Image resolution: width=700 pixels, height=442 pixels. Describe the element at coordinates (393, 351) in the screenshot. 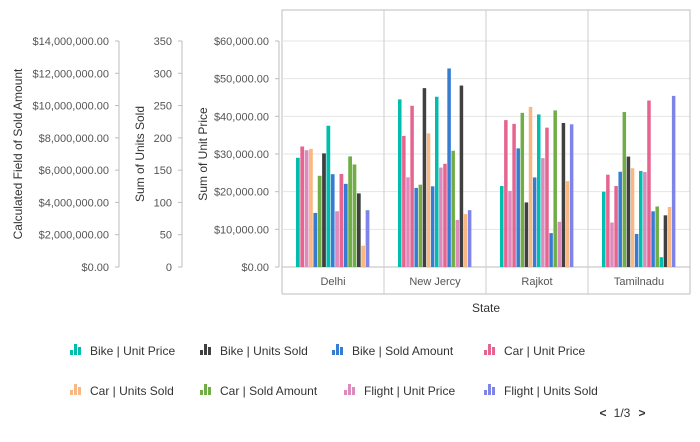

I see `legend-item: Bike | Sold Amount` at that location.